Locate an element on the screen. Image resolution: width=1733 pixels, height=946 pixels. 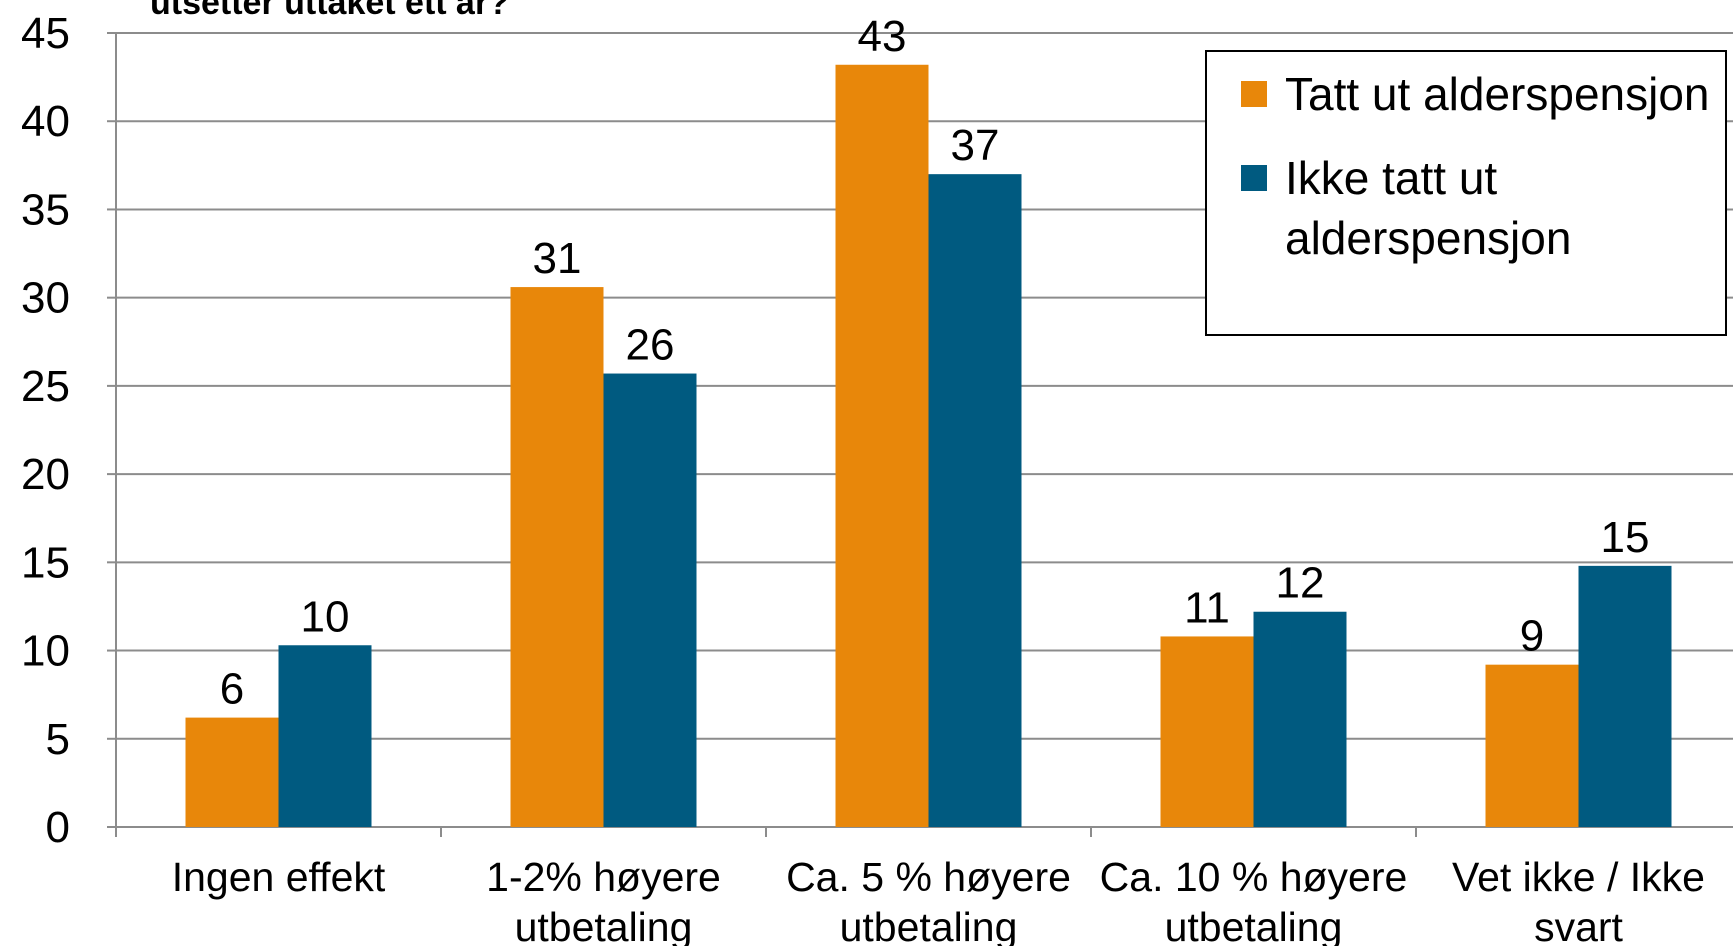
data-label: 43 is located at coordinates (882, 36).